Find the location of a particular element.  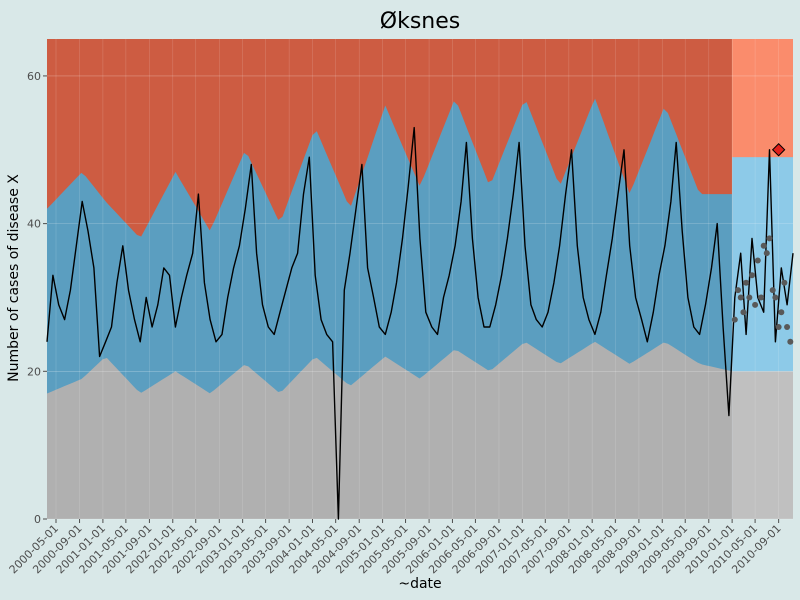

low-band-forecast is located at coordinates (762, 445).